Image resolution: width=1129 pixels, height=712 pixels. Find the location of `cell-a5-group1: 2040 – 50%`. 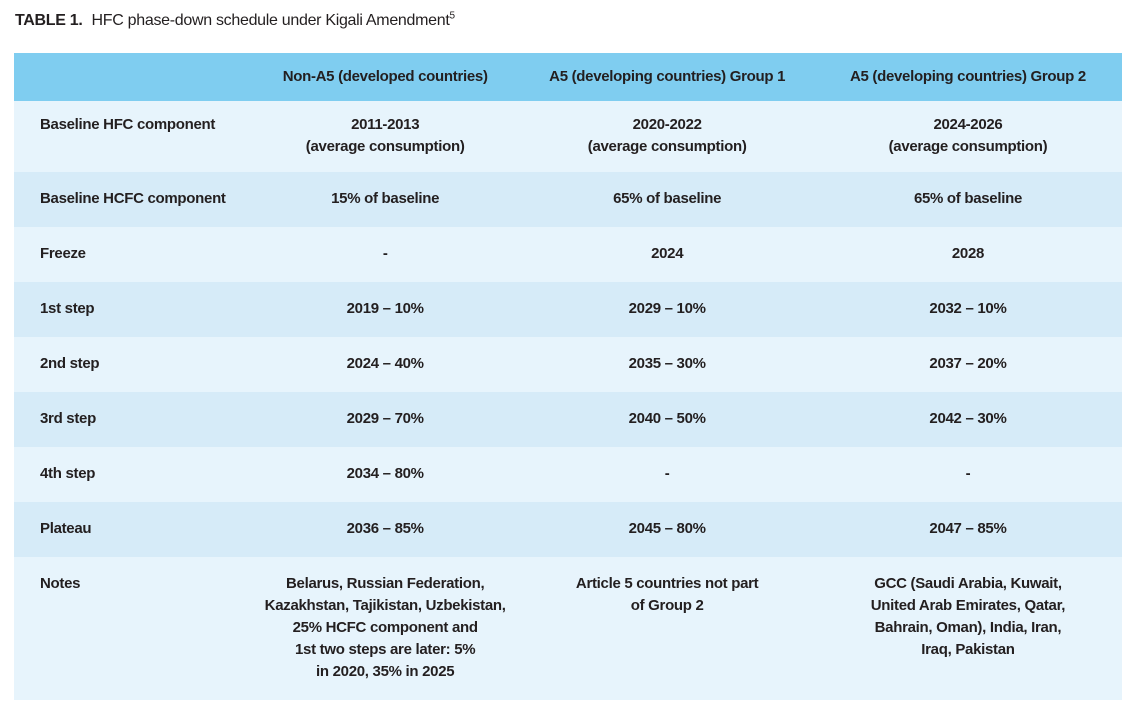

cell-a5-group1: 2040 – 50% is located at coordinates (667, 418).